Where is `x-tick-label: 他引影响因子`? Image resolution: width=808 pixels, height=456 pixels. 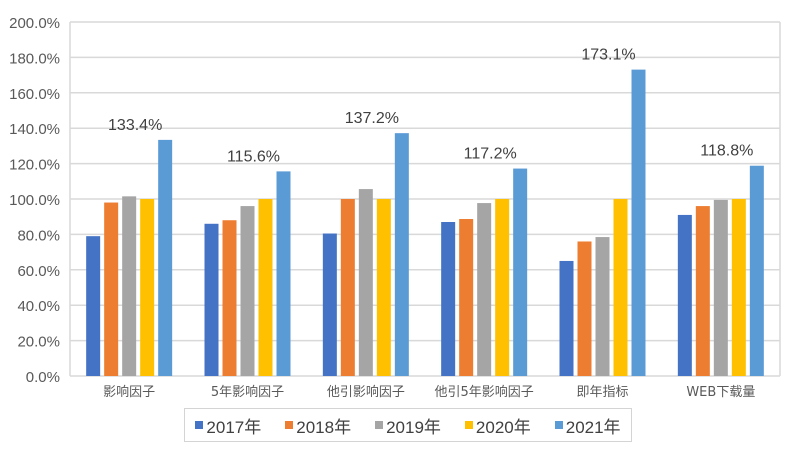 x-tick-label: 他引影响因子 is located at coordinates (366, 392).